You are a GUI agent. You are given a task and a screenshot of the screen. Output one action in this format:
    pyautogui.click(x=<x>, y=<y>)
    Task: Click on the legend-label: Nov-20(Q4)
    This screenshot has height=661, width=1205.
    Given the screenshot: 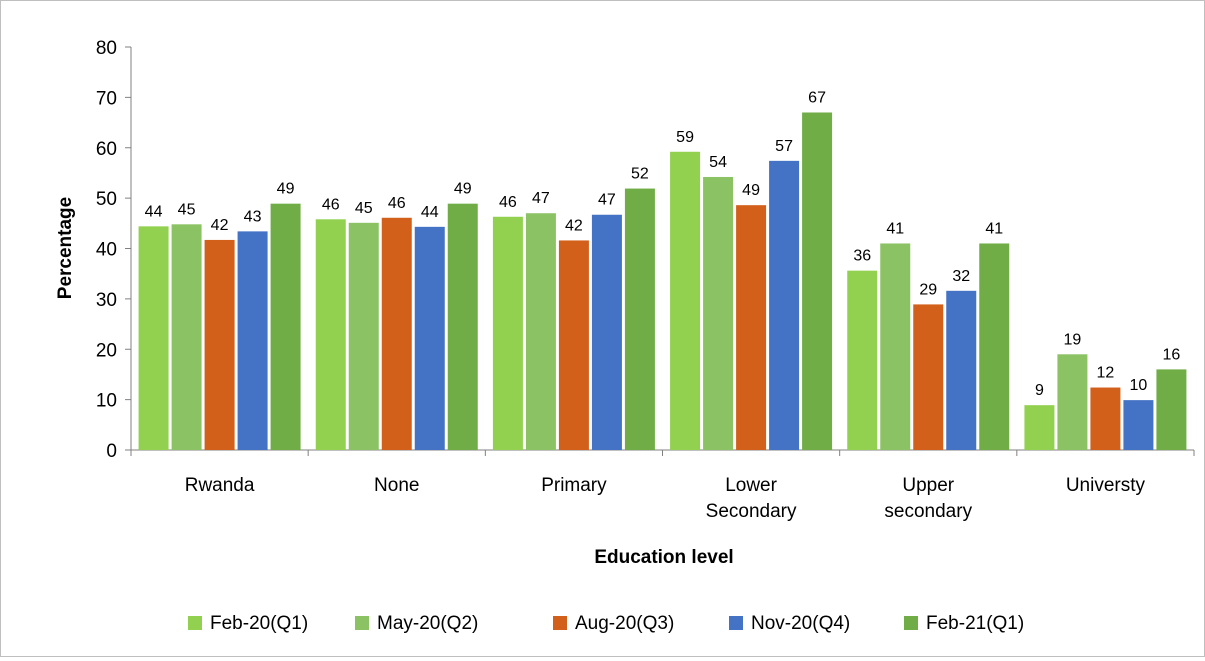 What is the action you would take?
    pyautogui.click(x=800, y=623)
    